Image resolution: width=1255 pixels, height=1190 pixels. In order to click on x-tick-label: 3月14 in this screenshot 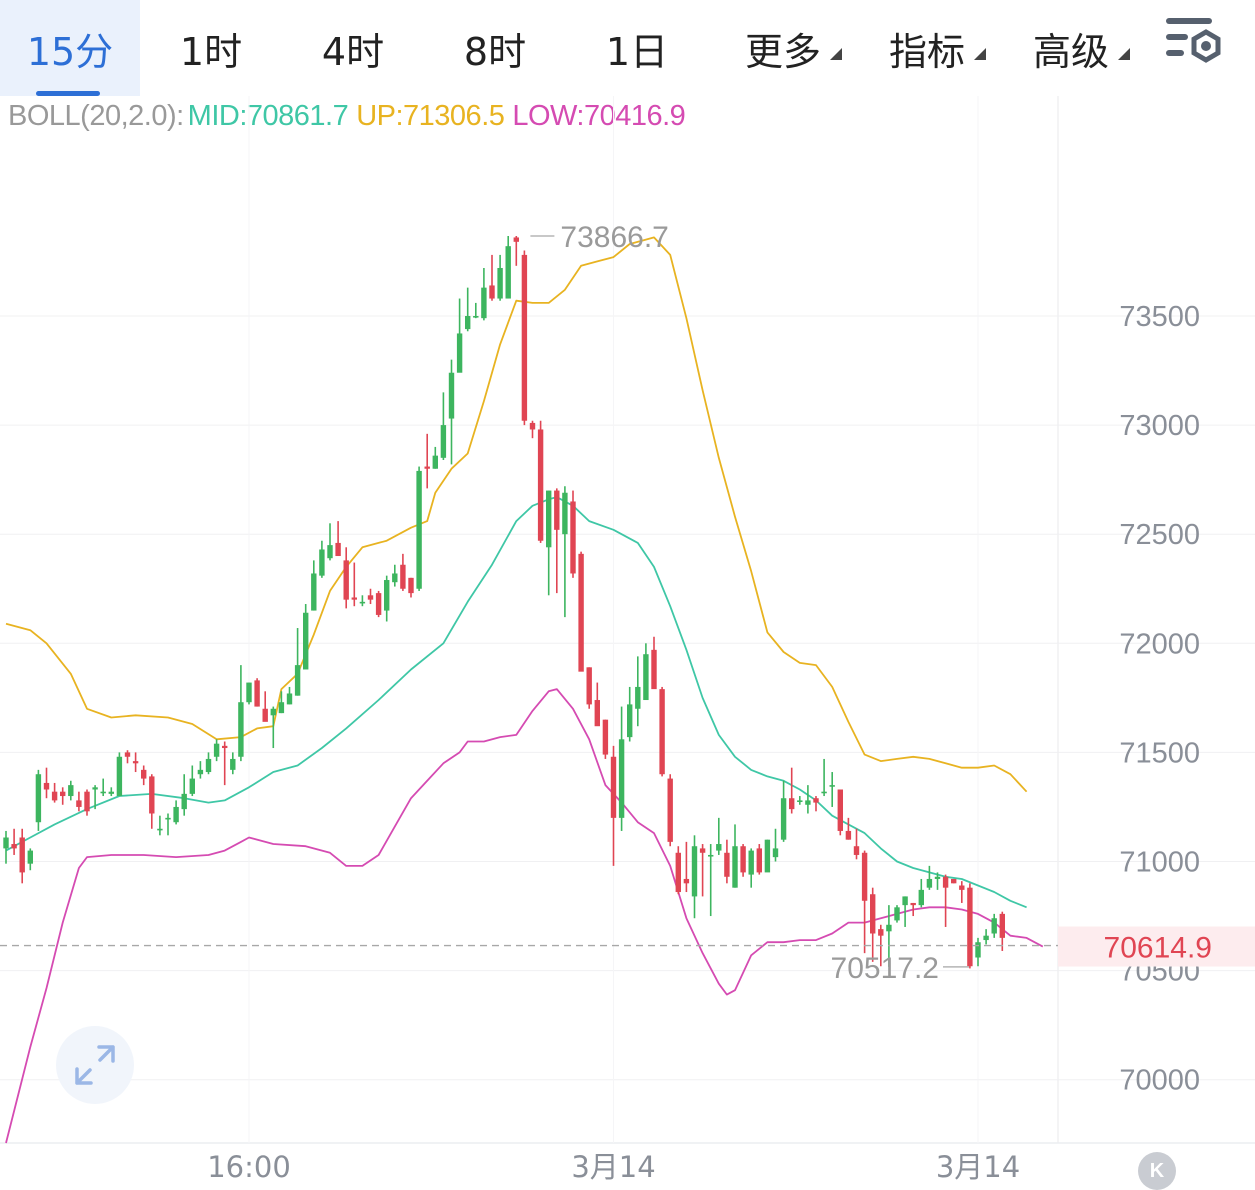, I will do `click(613, 1167)`.